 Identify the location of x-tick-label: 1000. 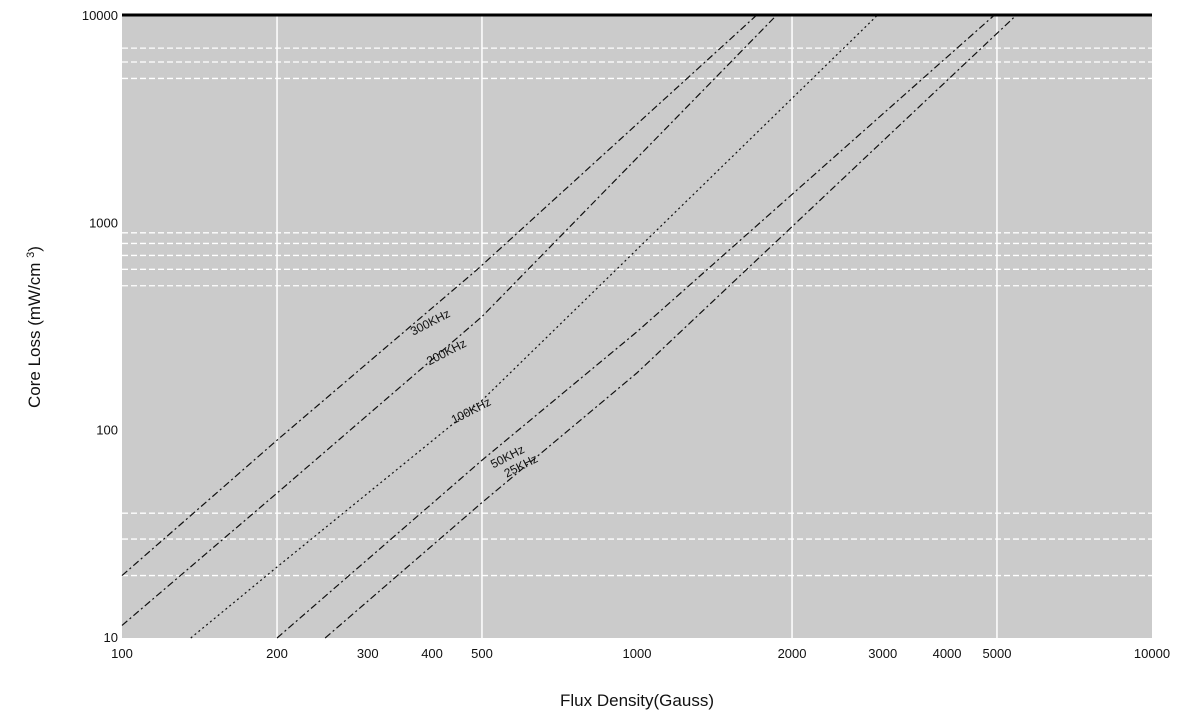
(637, 653).